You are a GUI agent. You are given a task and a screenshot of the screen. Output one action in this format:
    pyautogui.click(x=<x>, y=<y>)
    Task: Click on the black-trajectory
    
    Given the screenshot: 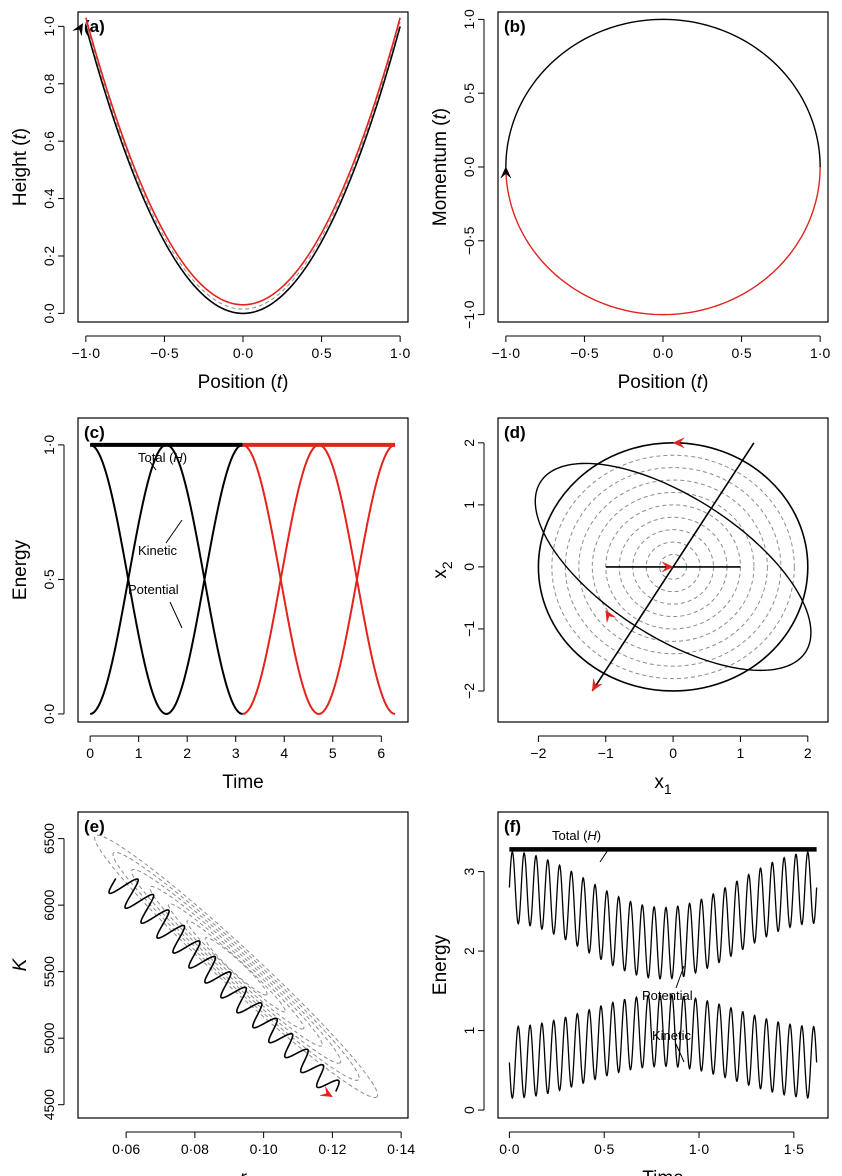 What is the action you would take?
    pyautogui.click(x=224, y=985)
    